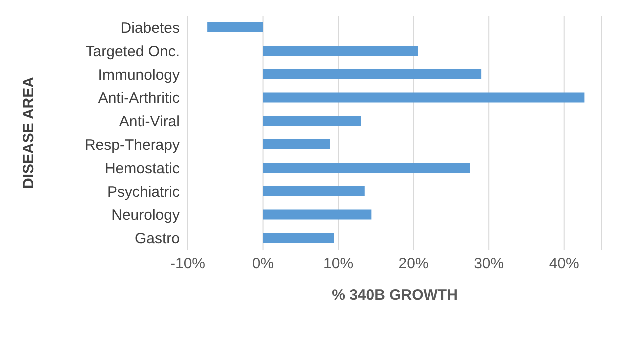 This screenshot has width=640, height=338. What do you see at coordinates (29, 132) in the screenshot?
I see `y-axis-title: DISEASE AREA` at bounding box center [29, 132].